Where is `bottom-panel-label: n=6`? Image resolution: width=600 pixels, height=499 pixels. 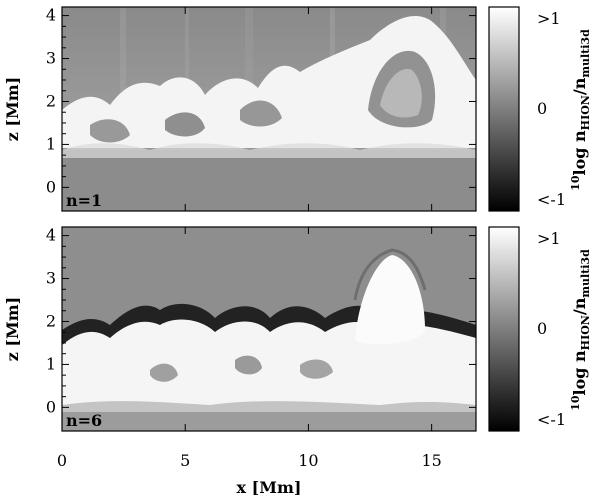
bottom-panel-label: n=6 is located at coordinates (84, 420).